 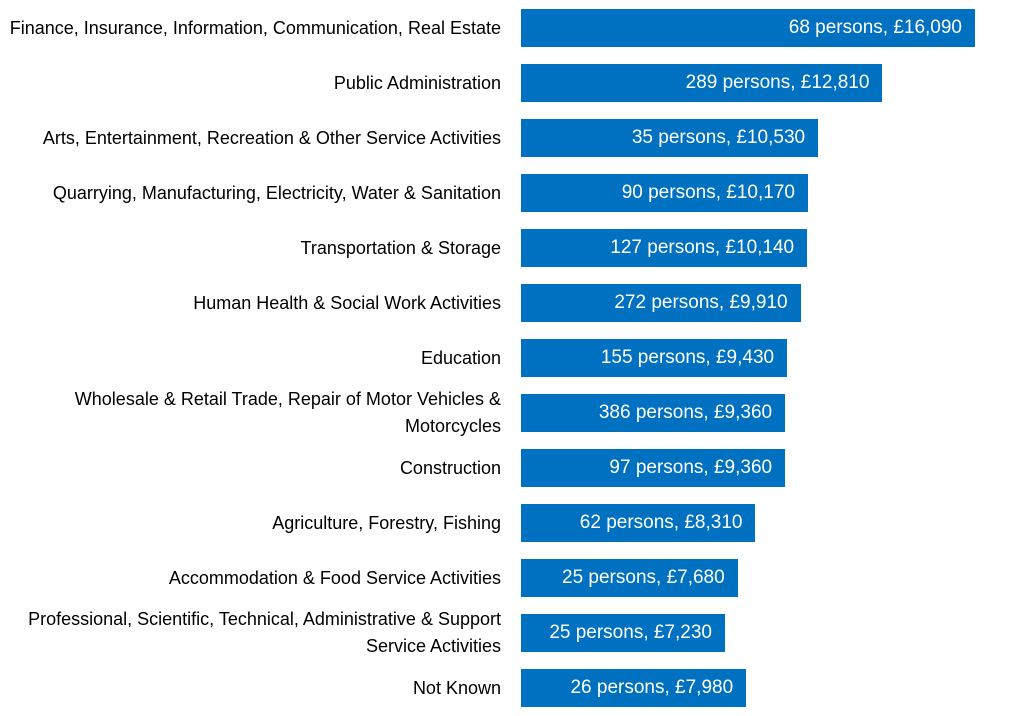 What do you see at coordinates (460, 357) in the screenshot?
I see `category-label: Education` at bounding box center [460, 357].